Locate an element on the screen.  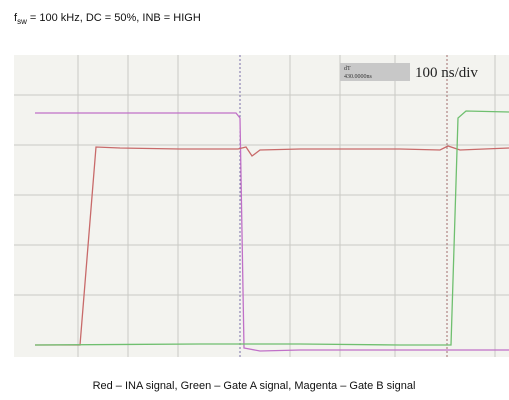
title-rest: = 100 kHz, DC = 50%, INB = HIGH is located at coordinates (114, 18).